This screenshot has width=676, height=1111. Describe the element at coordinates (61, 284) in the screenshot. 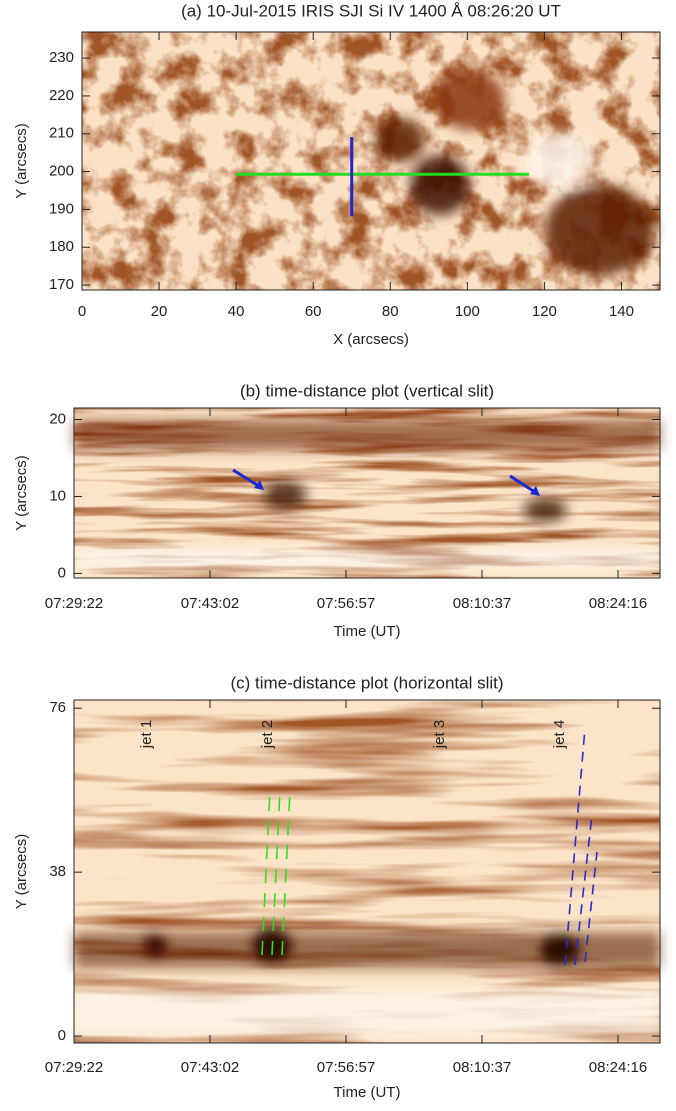

I see `y-tick-label: 170` at that location.